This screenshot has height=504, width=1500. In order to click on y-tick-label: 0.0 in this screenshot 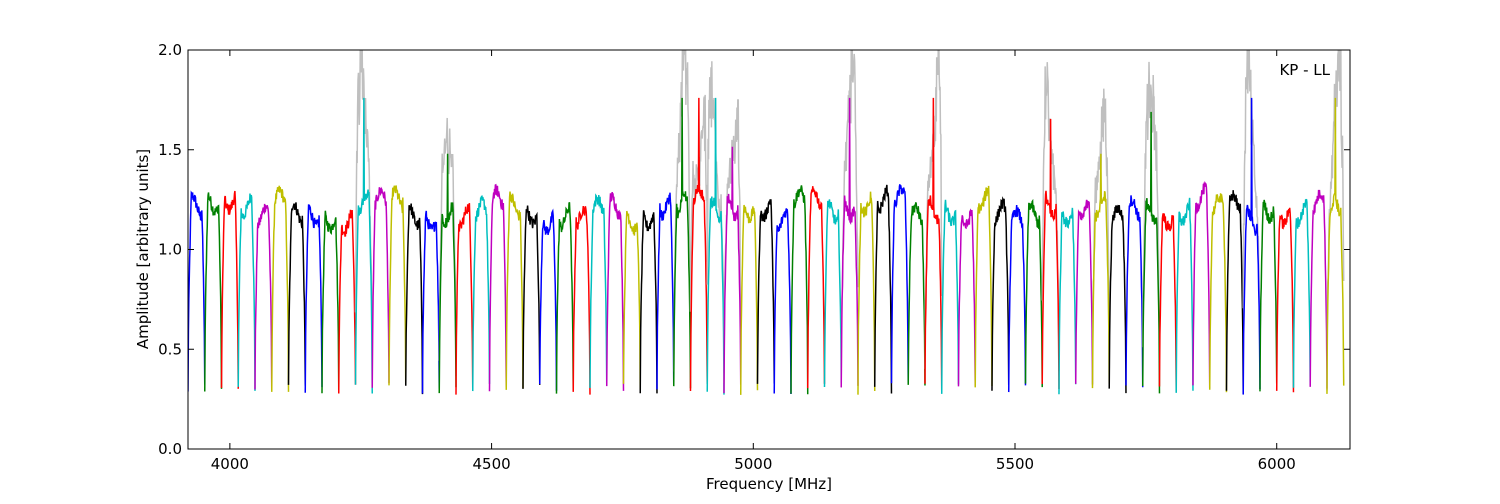, I will do `click(170, 449)`.